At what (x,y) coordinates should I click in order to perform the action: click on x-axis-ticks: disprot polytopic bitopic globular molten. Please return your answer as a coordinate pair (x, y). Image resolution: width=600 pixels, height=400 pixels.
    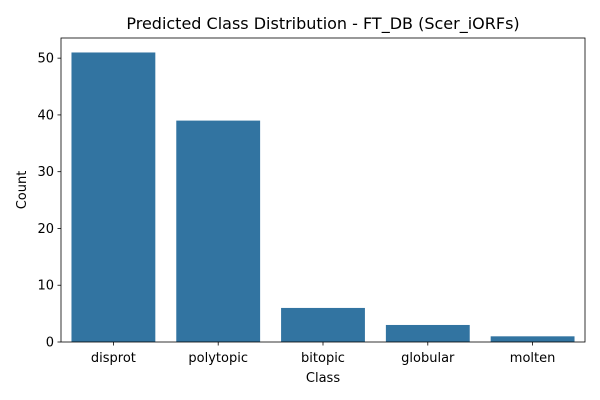
    Looking at the image, I should click on (323, 354).